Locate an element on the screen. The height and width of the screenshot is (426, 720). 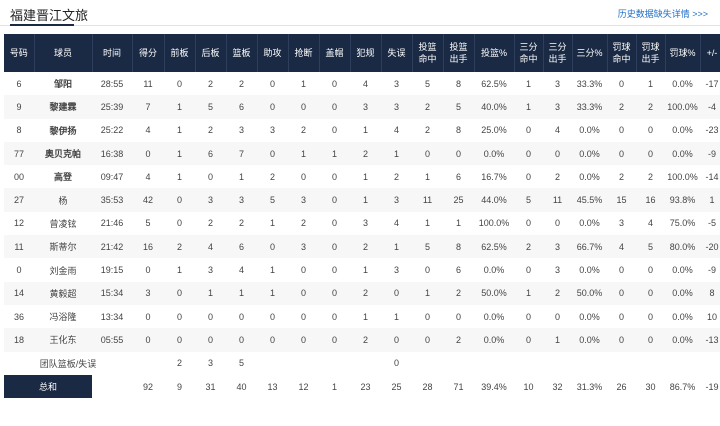
column-header: 抢断 is located at coordinates (304, 53).